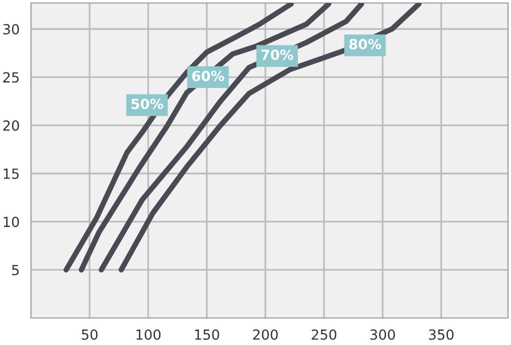 This screenshot has height=345, width=511. What do you see at coordinates (11, 77) in the screenshot?
I see `y-tick-label: 25` at bounding box center [11, 77].